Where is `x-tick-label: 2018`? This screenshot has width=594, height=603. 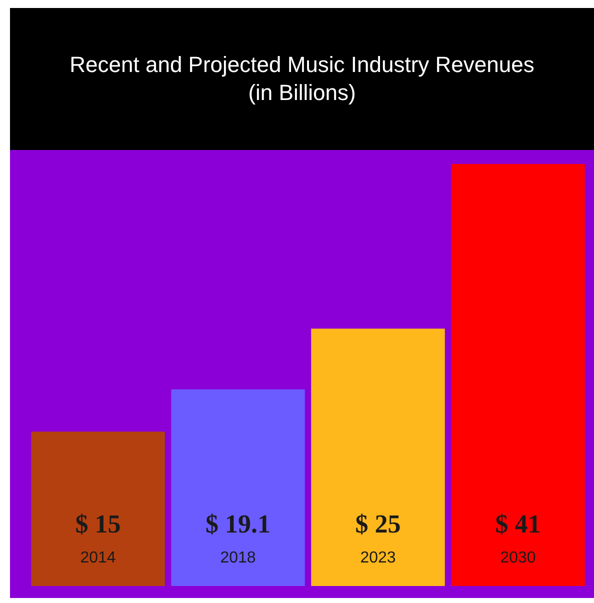 x-tick-label: 2018 is located at coordinates (238, 557).